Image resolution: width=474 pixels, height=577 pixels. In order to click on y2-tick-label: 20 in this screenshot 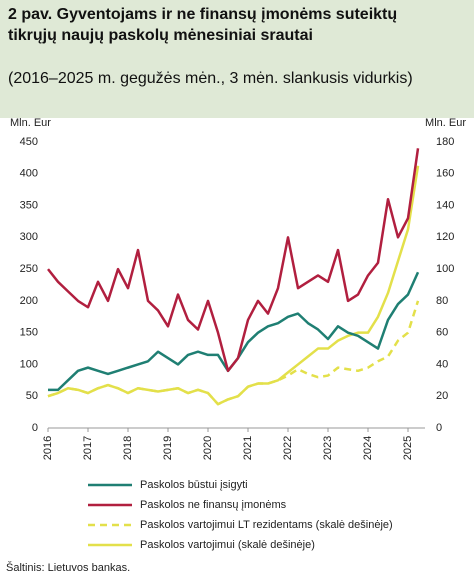, I will do `click(442, 396)`.